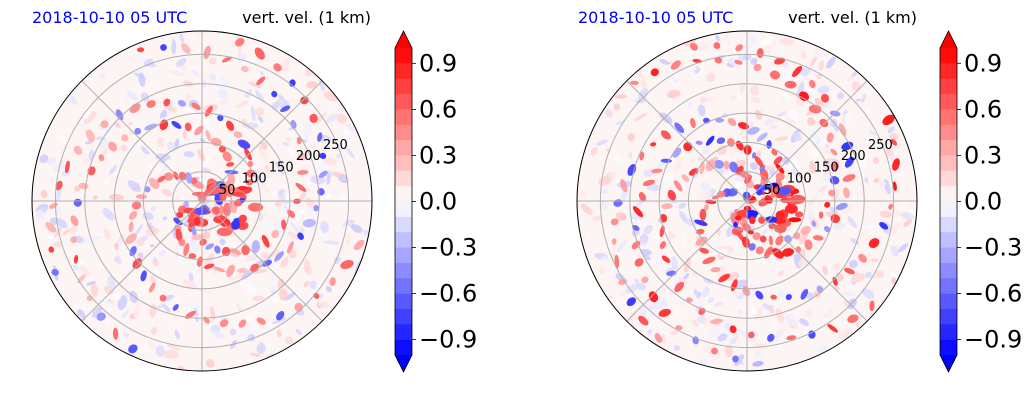 This screenshot has width=1036, height=401. What do you see at coordinates (403, 39) in the screenshot?
I see `colorbar-extend-max` at bounding box center [403, 39].